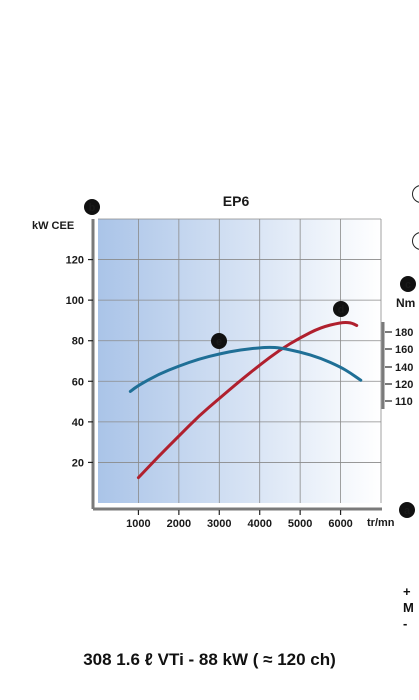  I want to click on x-tick-label: 3000, so click(219, 524).